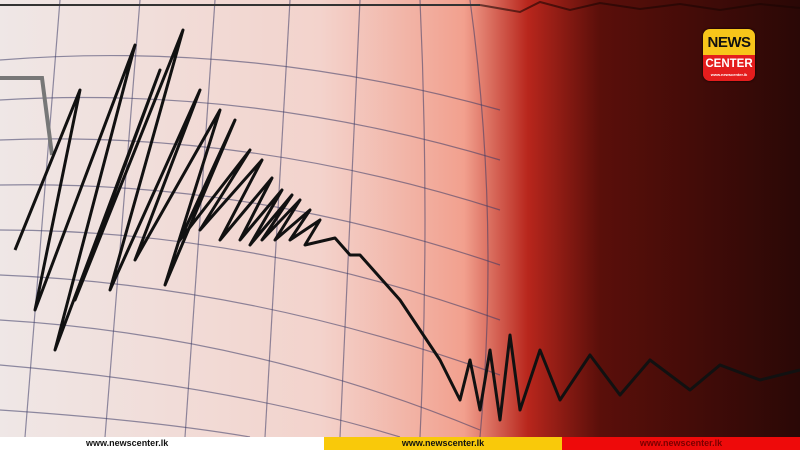 The image size is (800, 450). What do you see at coordinates (729, 42) in the screenshot?
I see `logo-news: NEWS` at bounding box center [729, 42].